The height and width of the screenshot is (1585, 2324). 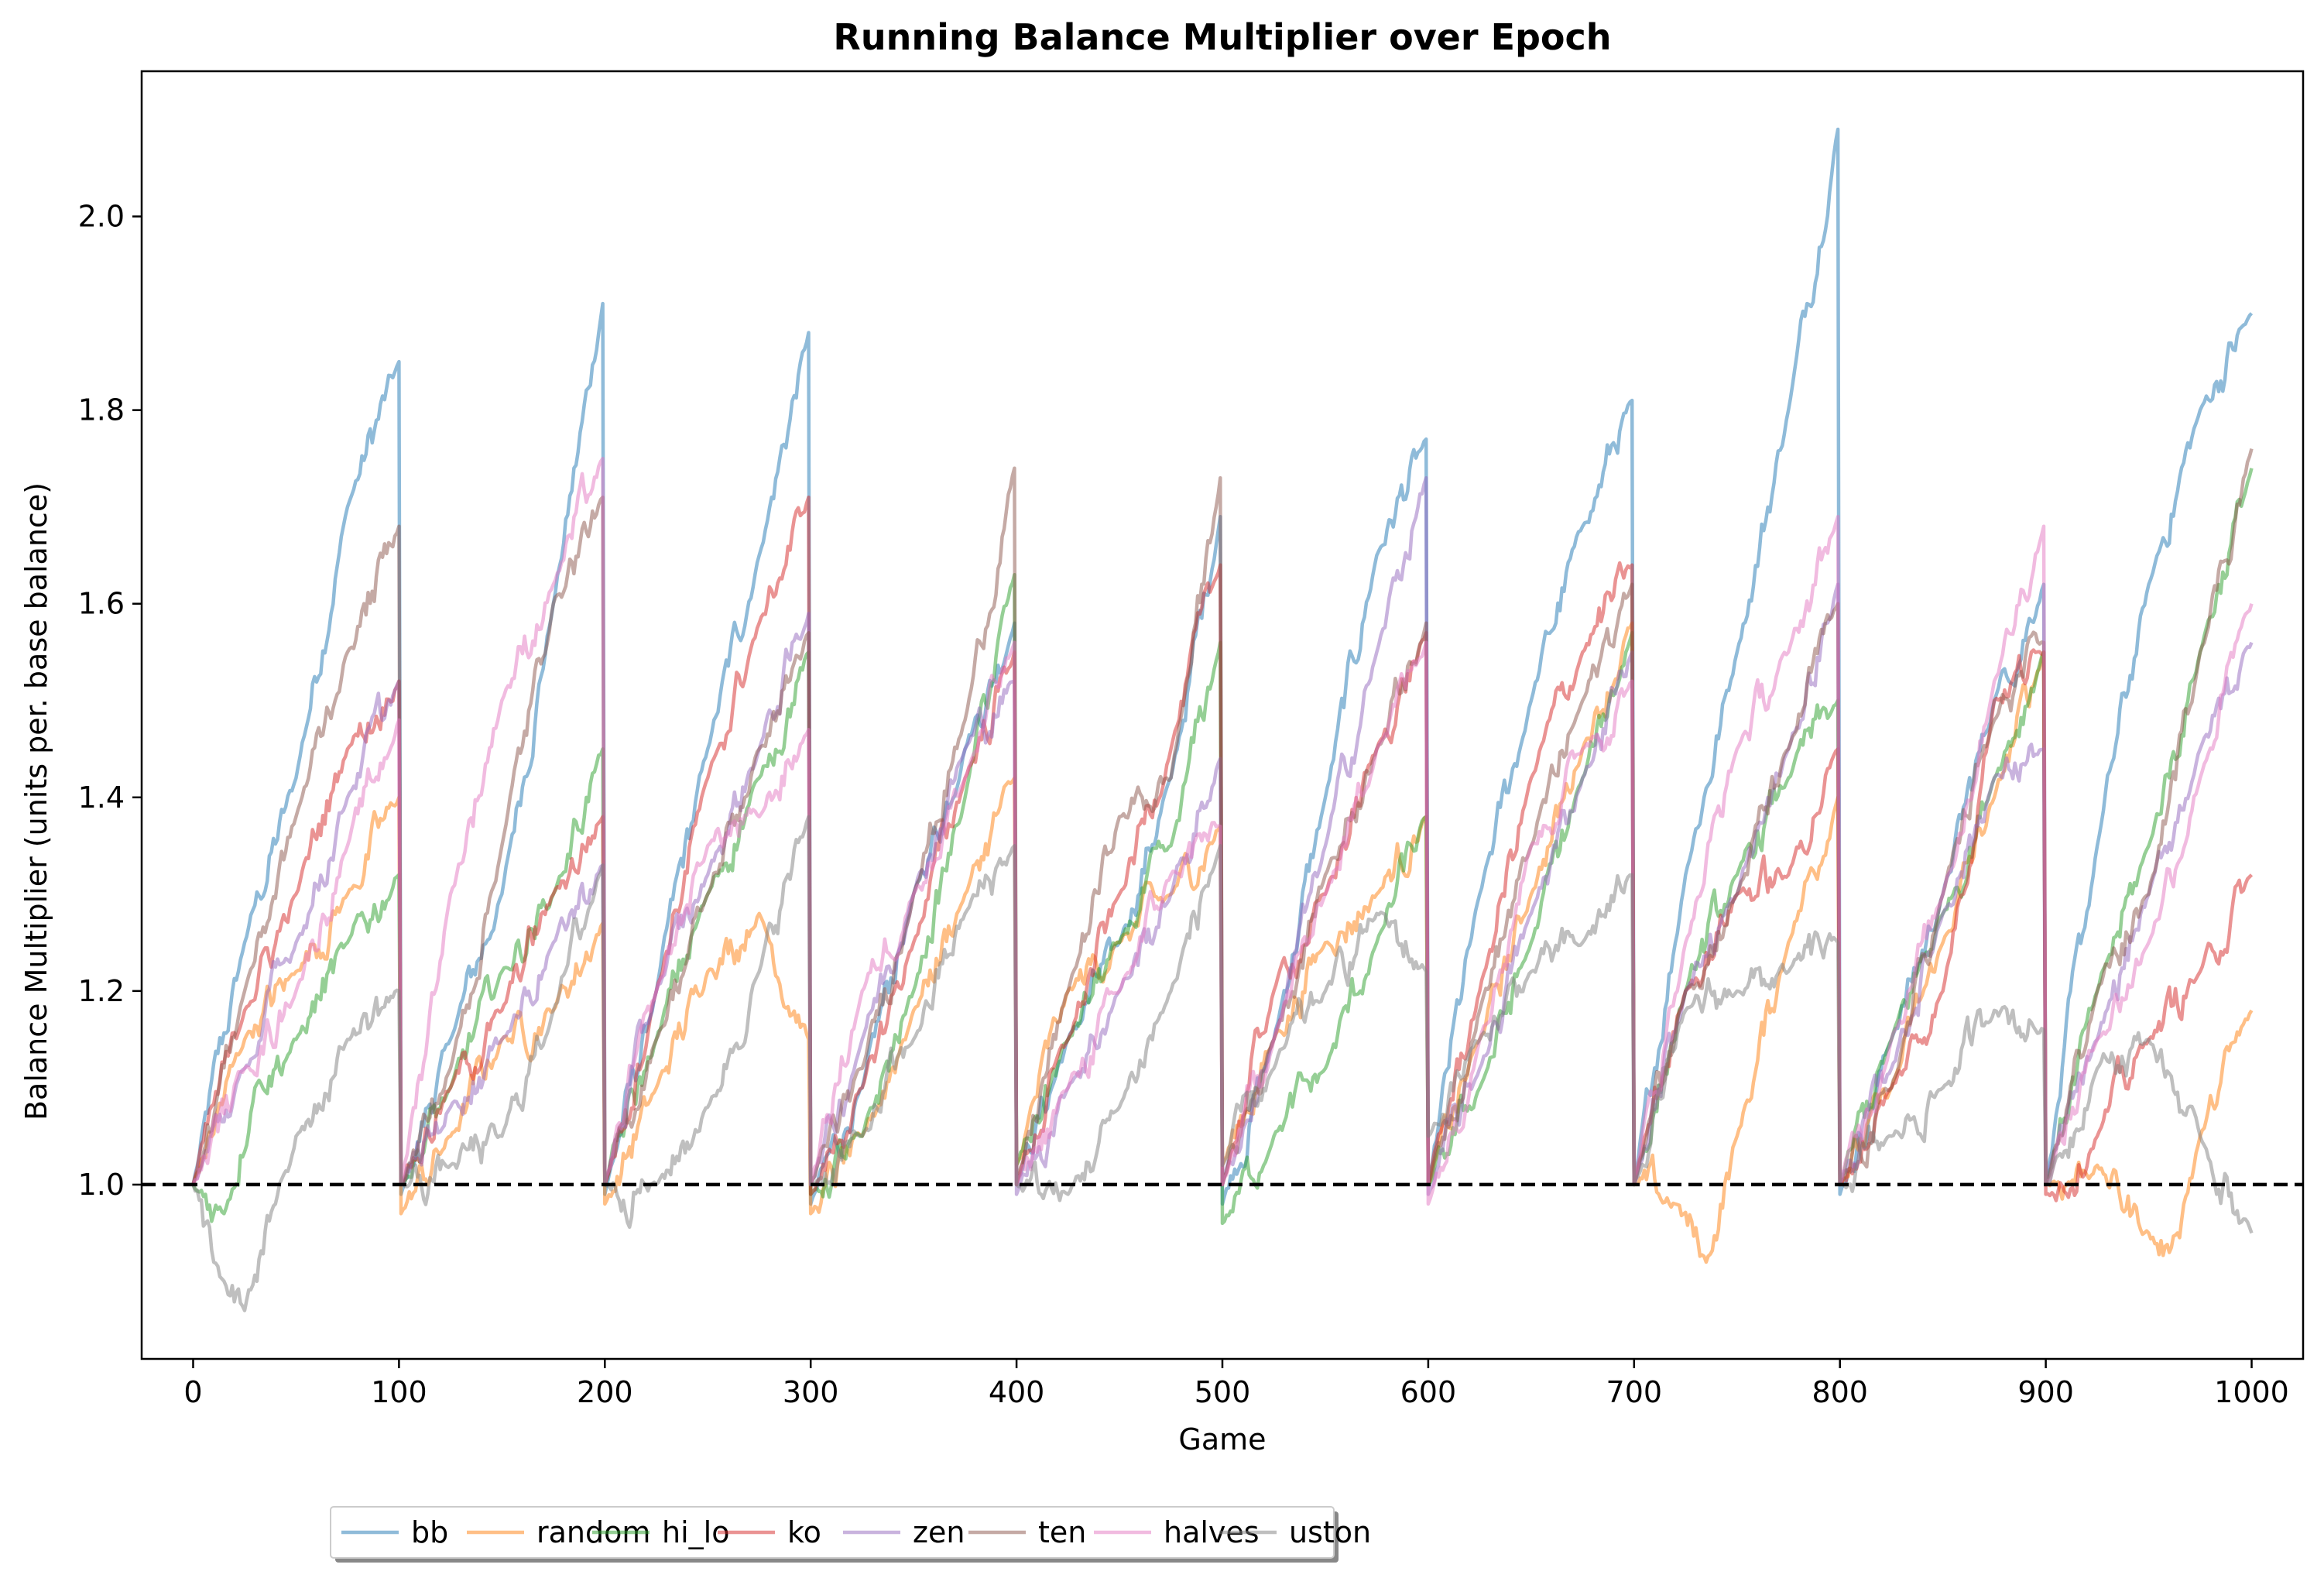 What do you see at coordinates (939, 1532) in the screenshot?
I see `legend-label-zen: zen` at bounding box center [939, 1532].